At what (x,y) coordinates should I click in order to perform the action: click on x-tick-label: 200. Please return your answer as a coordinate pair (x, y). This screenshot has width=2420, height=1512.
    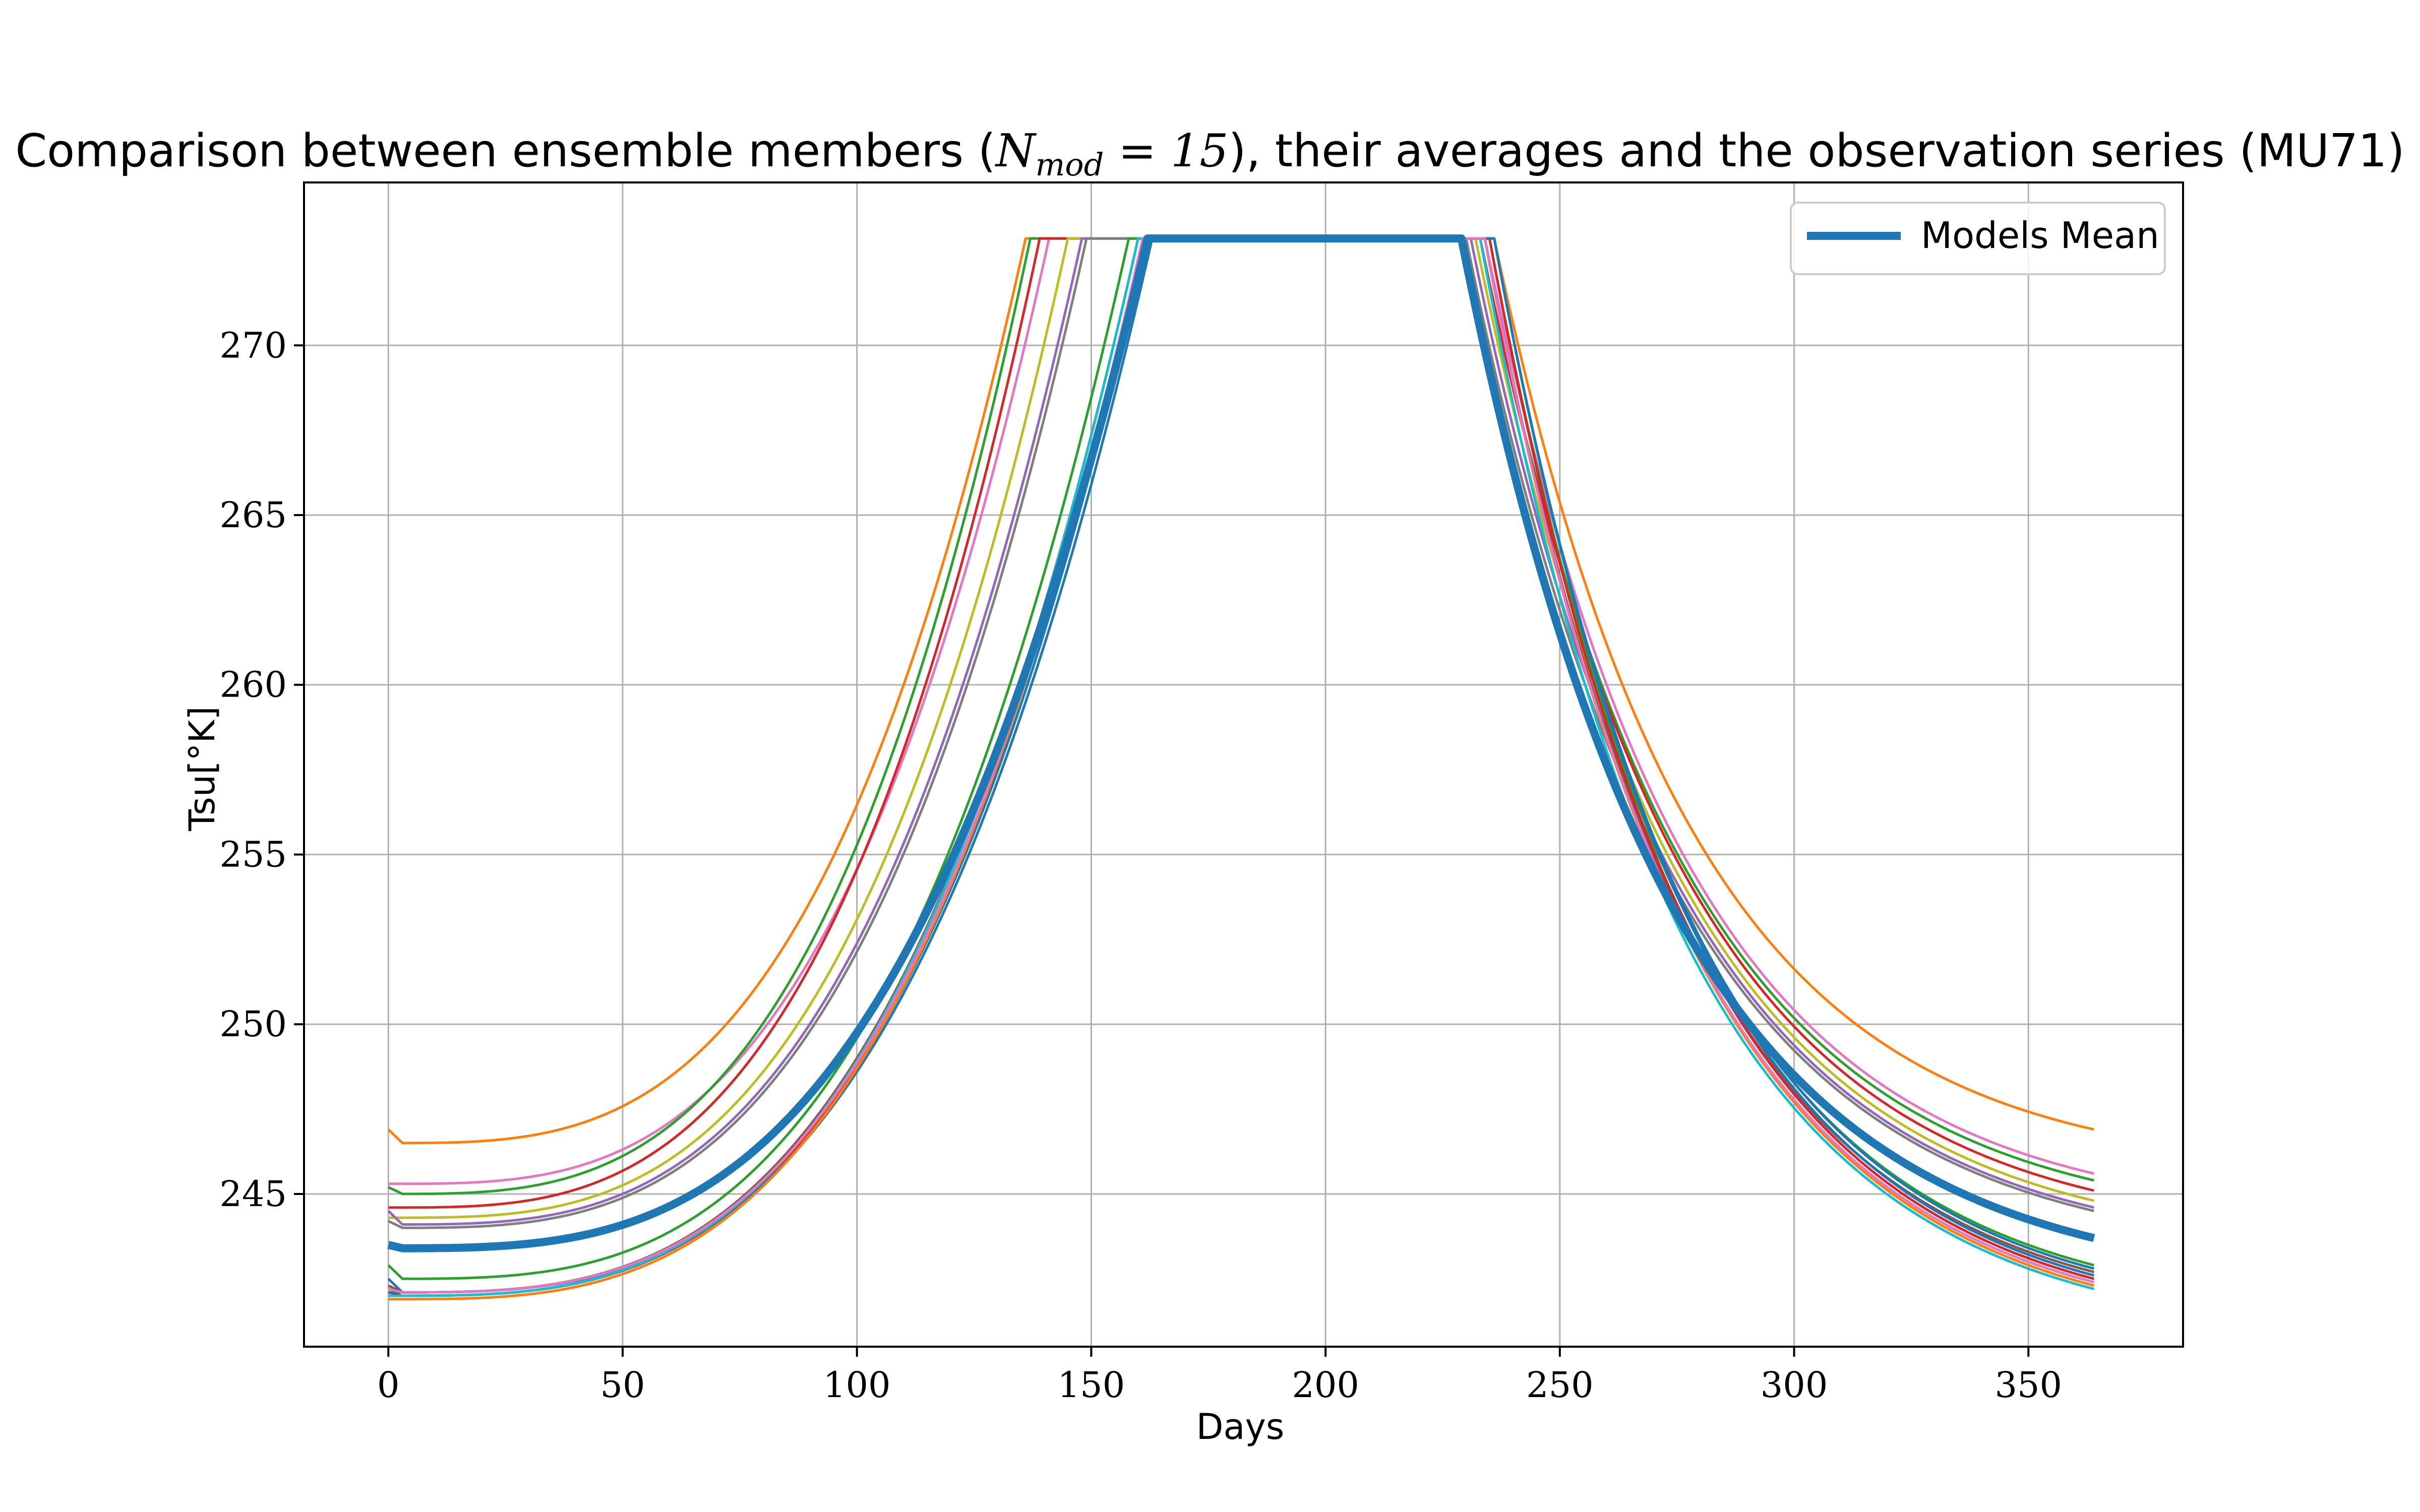
    Looking at the image, I should click on (1325, 1385).